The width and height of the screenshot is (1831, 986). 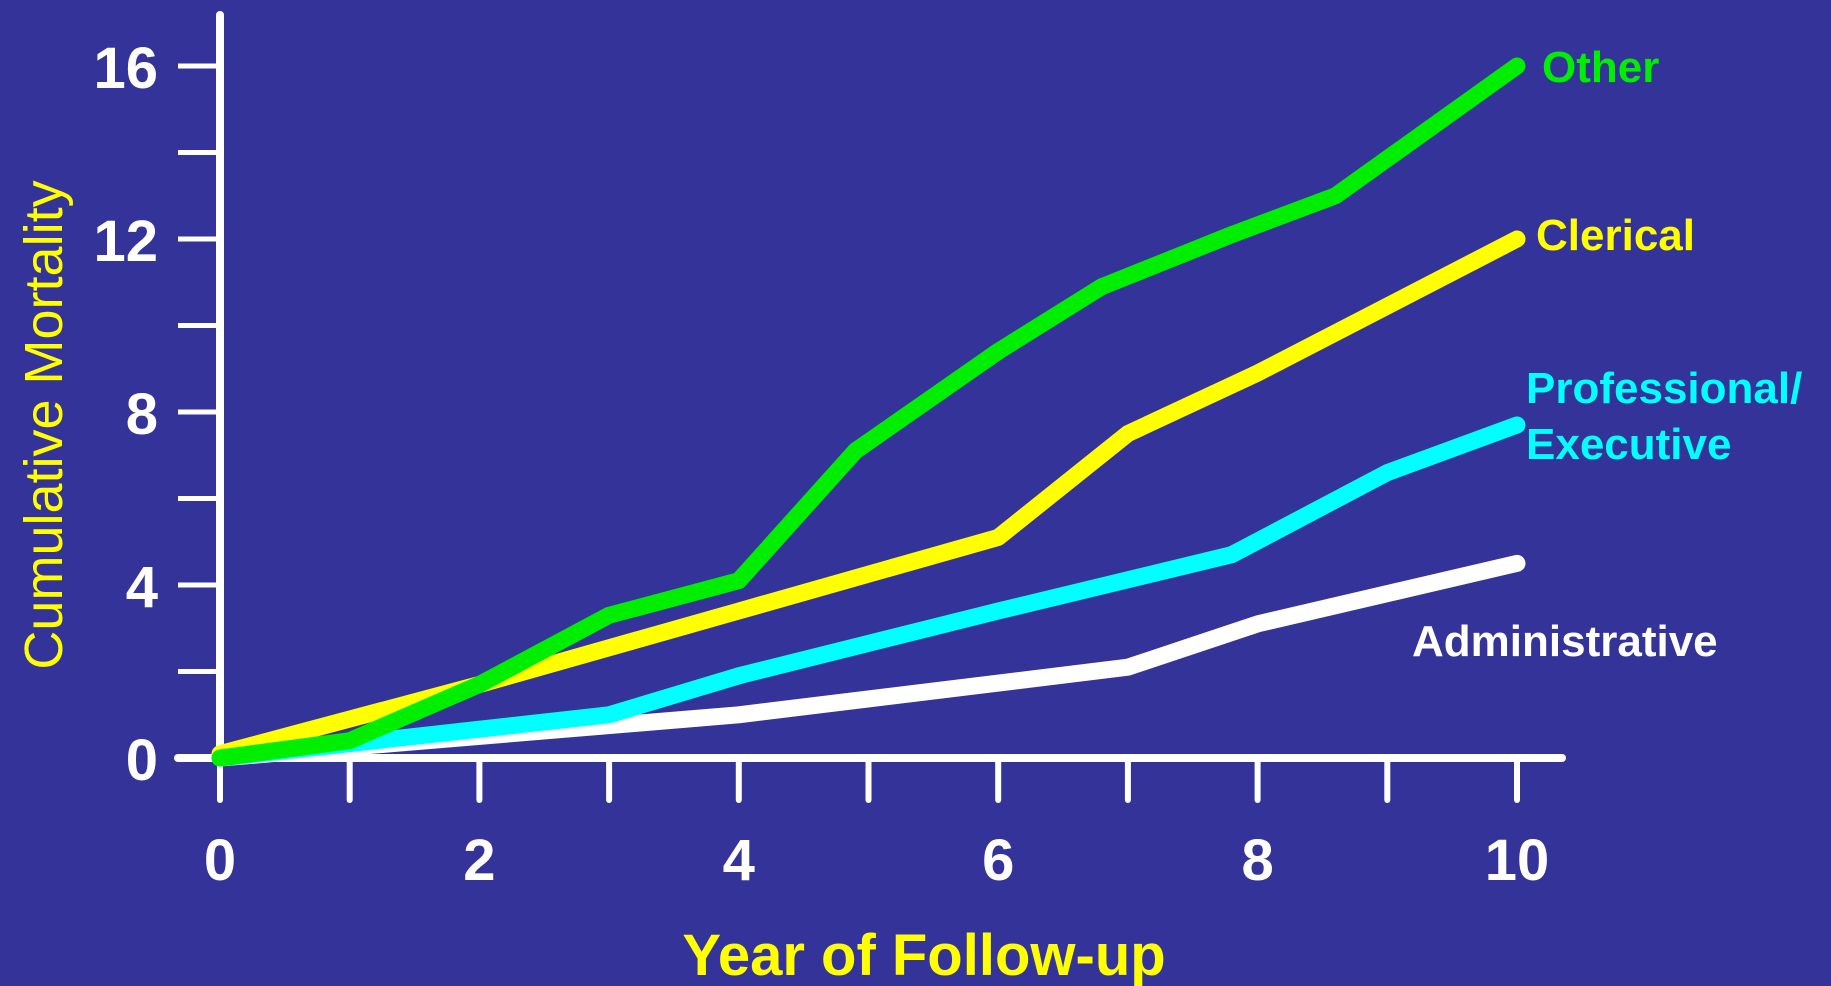 What do you see at coordinates (142, 587) in the screenshot?
I see `y-tick-label: 4` at bounding box center [142, 587].